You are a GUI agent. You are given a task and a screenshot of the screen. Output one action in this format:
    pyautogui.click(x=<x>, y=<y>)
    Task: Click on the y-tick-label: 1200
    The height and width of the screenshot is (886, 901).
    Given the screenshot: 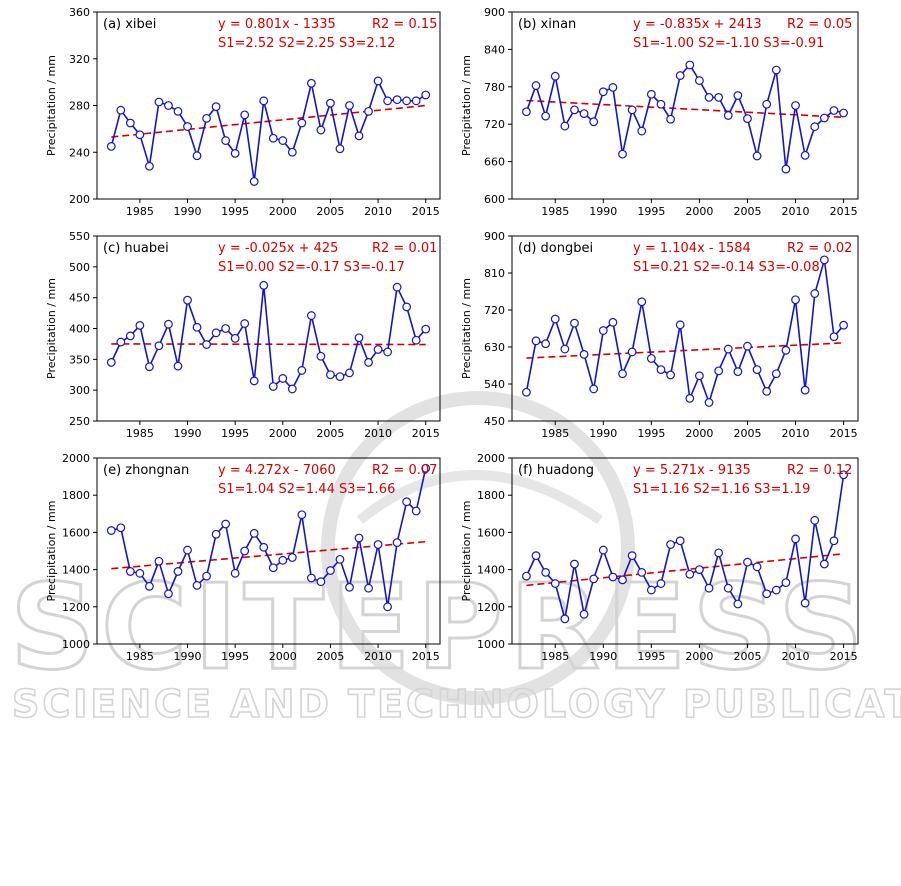 What is the action you would take?
    pyautogui.click(x=491, y=607)
    